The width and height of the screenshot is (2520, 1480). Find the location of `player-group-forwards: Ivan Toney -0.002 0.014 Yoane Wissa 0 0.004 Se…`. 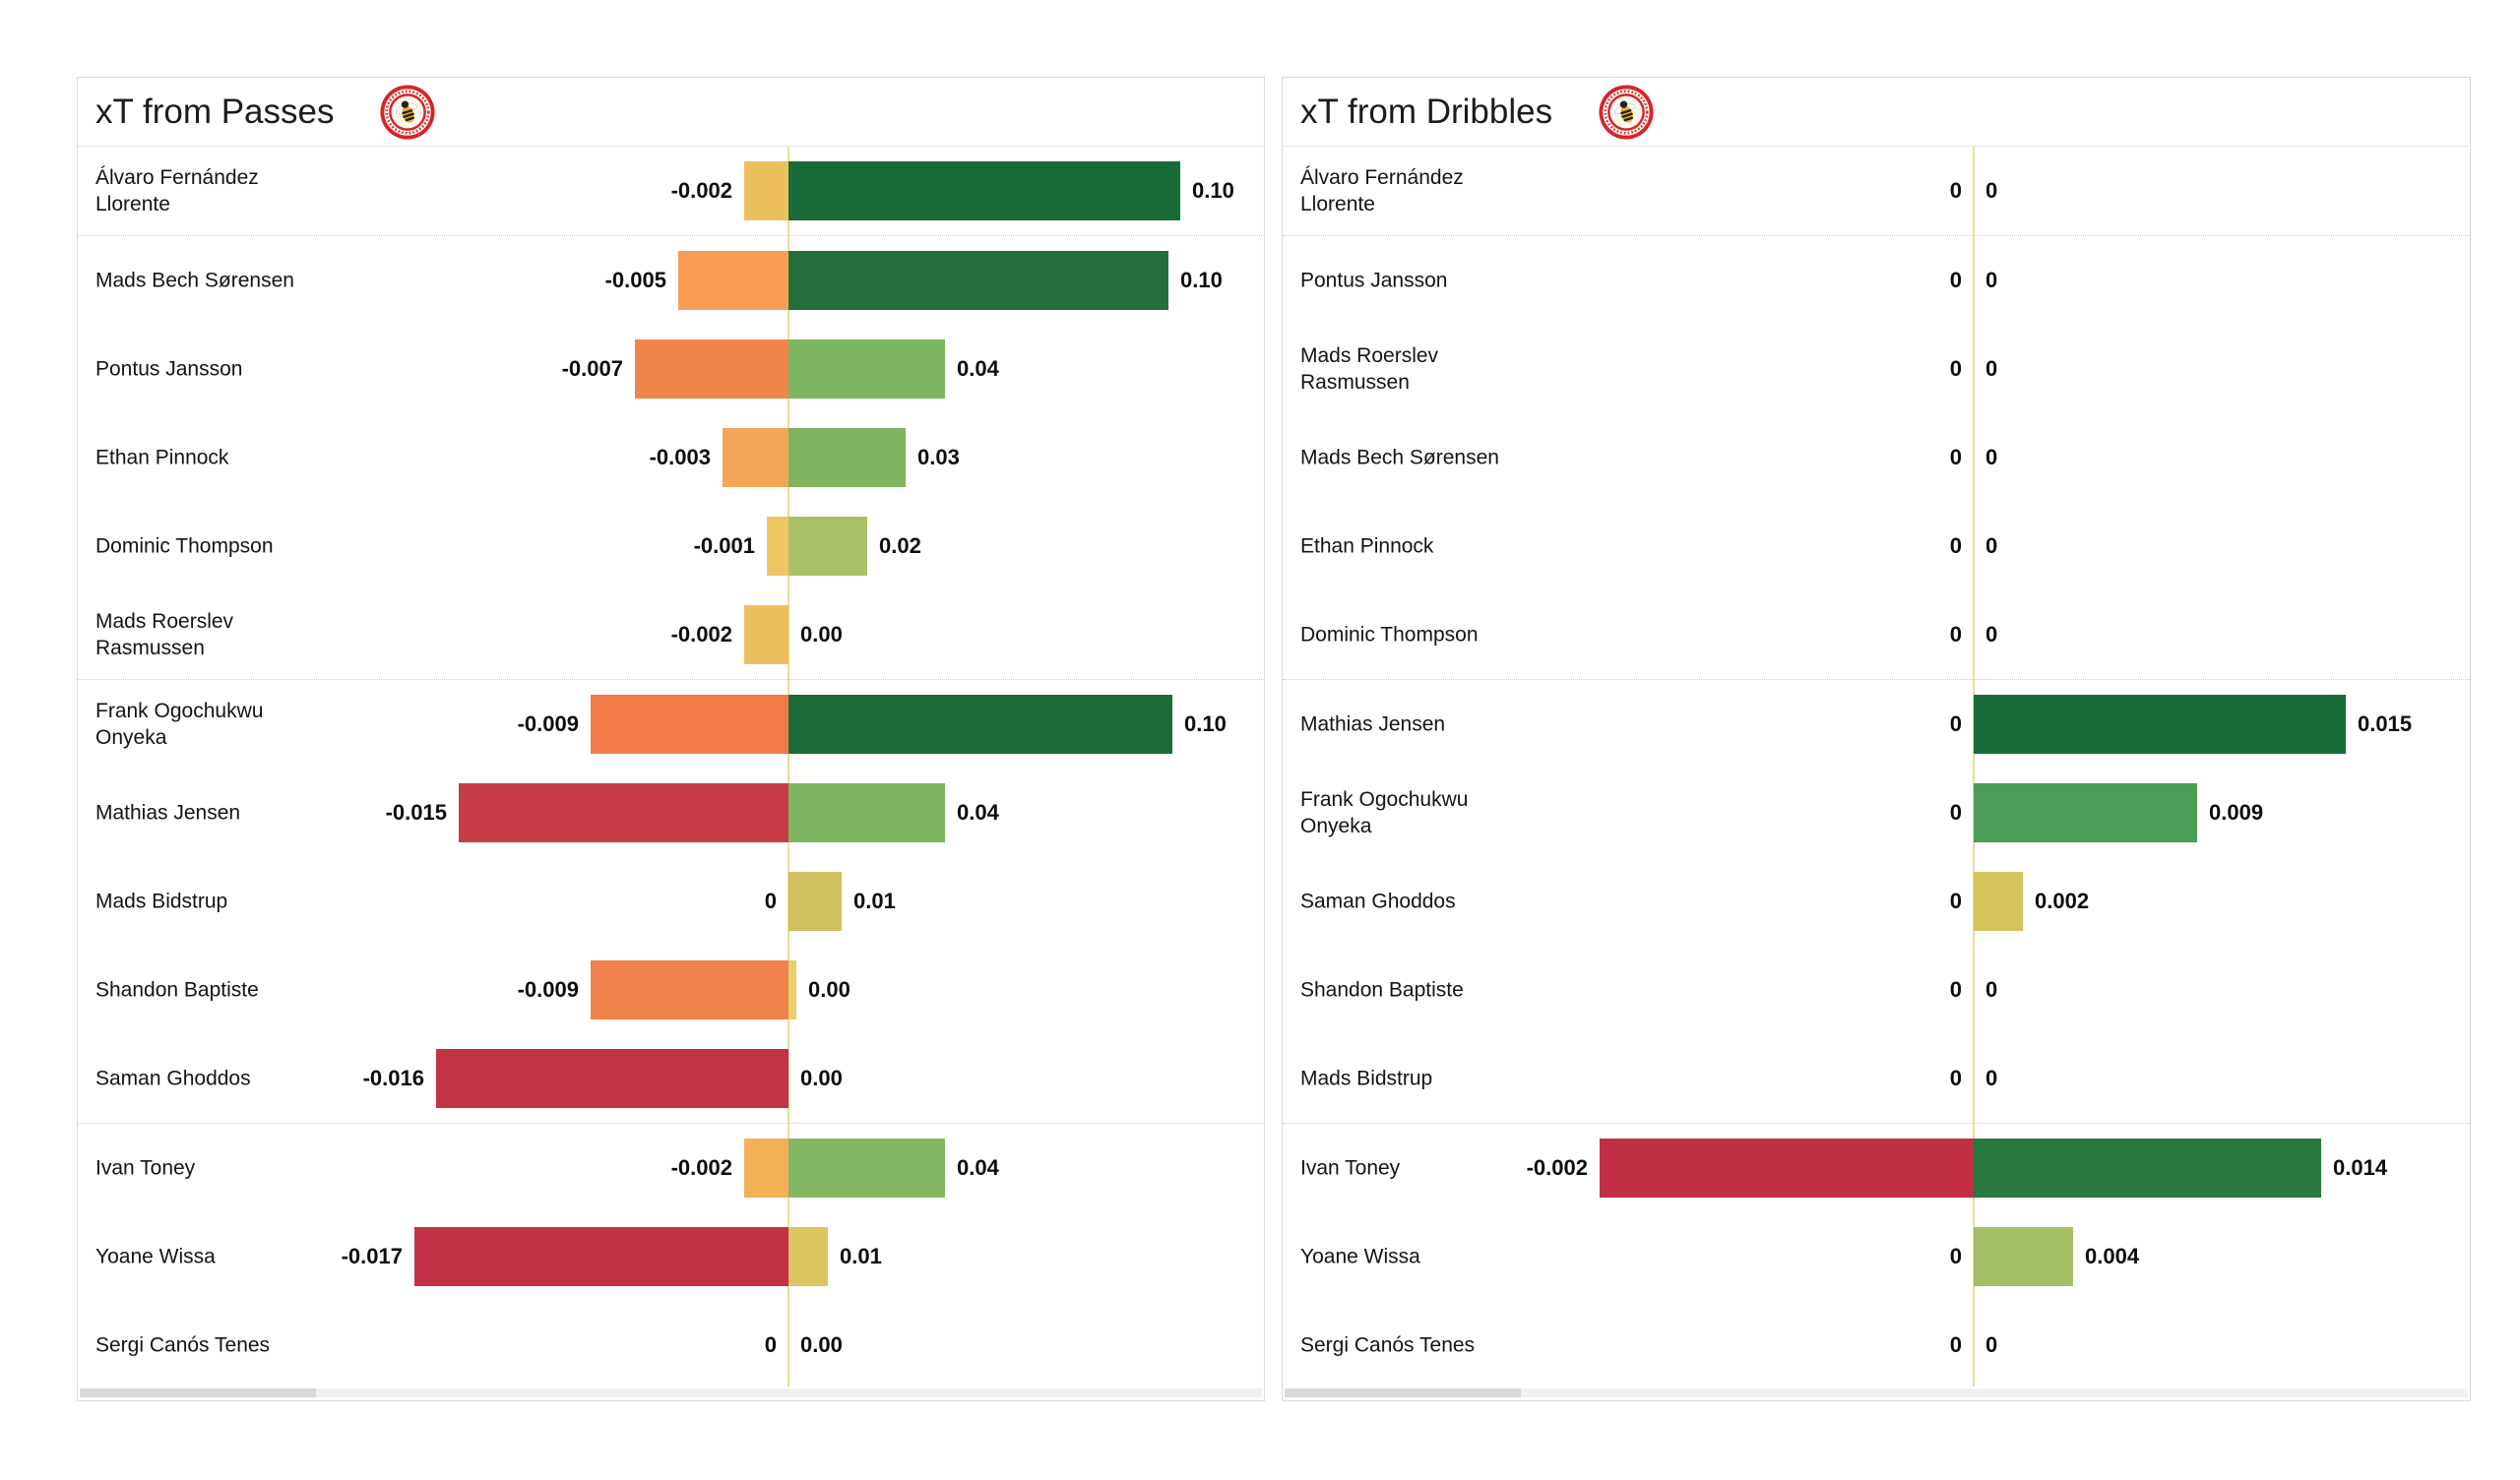

player-group-forwards: Ivan Toney -0.002 0.014 Yoane Wissa 0 0.004 Se… is located at coordinates (1876, 1256).